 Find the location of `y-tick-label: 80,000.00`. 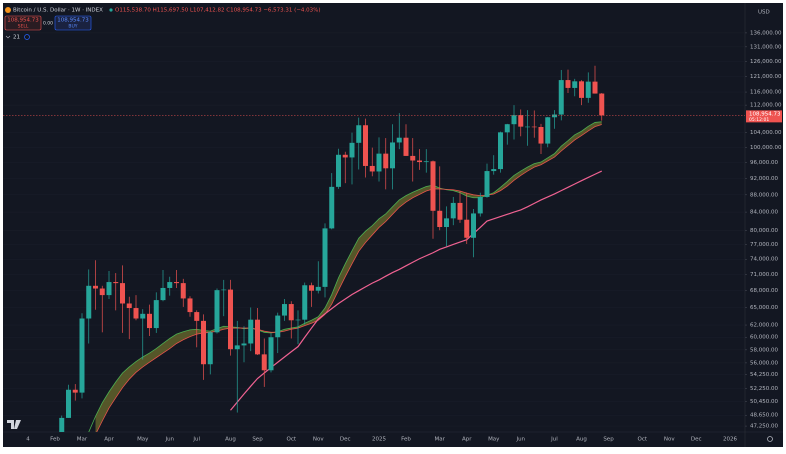

y-tick-label: 80,000.00 is located at coordinates (764, 231).